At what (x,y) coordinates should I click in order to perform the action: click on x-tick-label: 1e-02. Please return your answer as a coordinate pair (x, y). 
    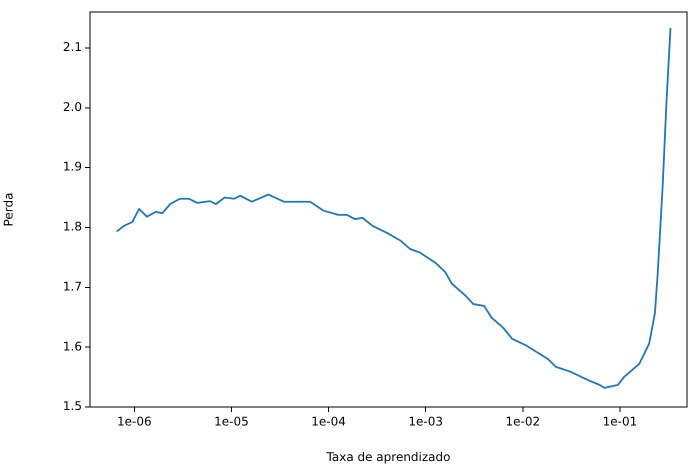
    Looking at the image, I should click on (523, 421).